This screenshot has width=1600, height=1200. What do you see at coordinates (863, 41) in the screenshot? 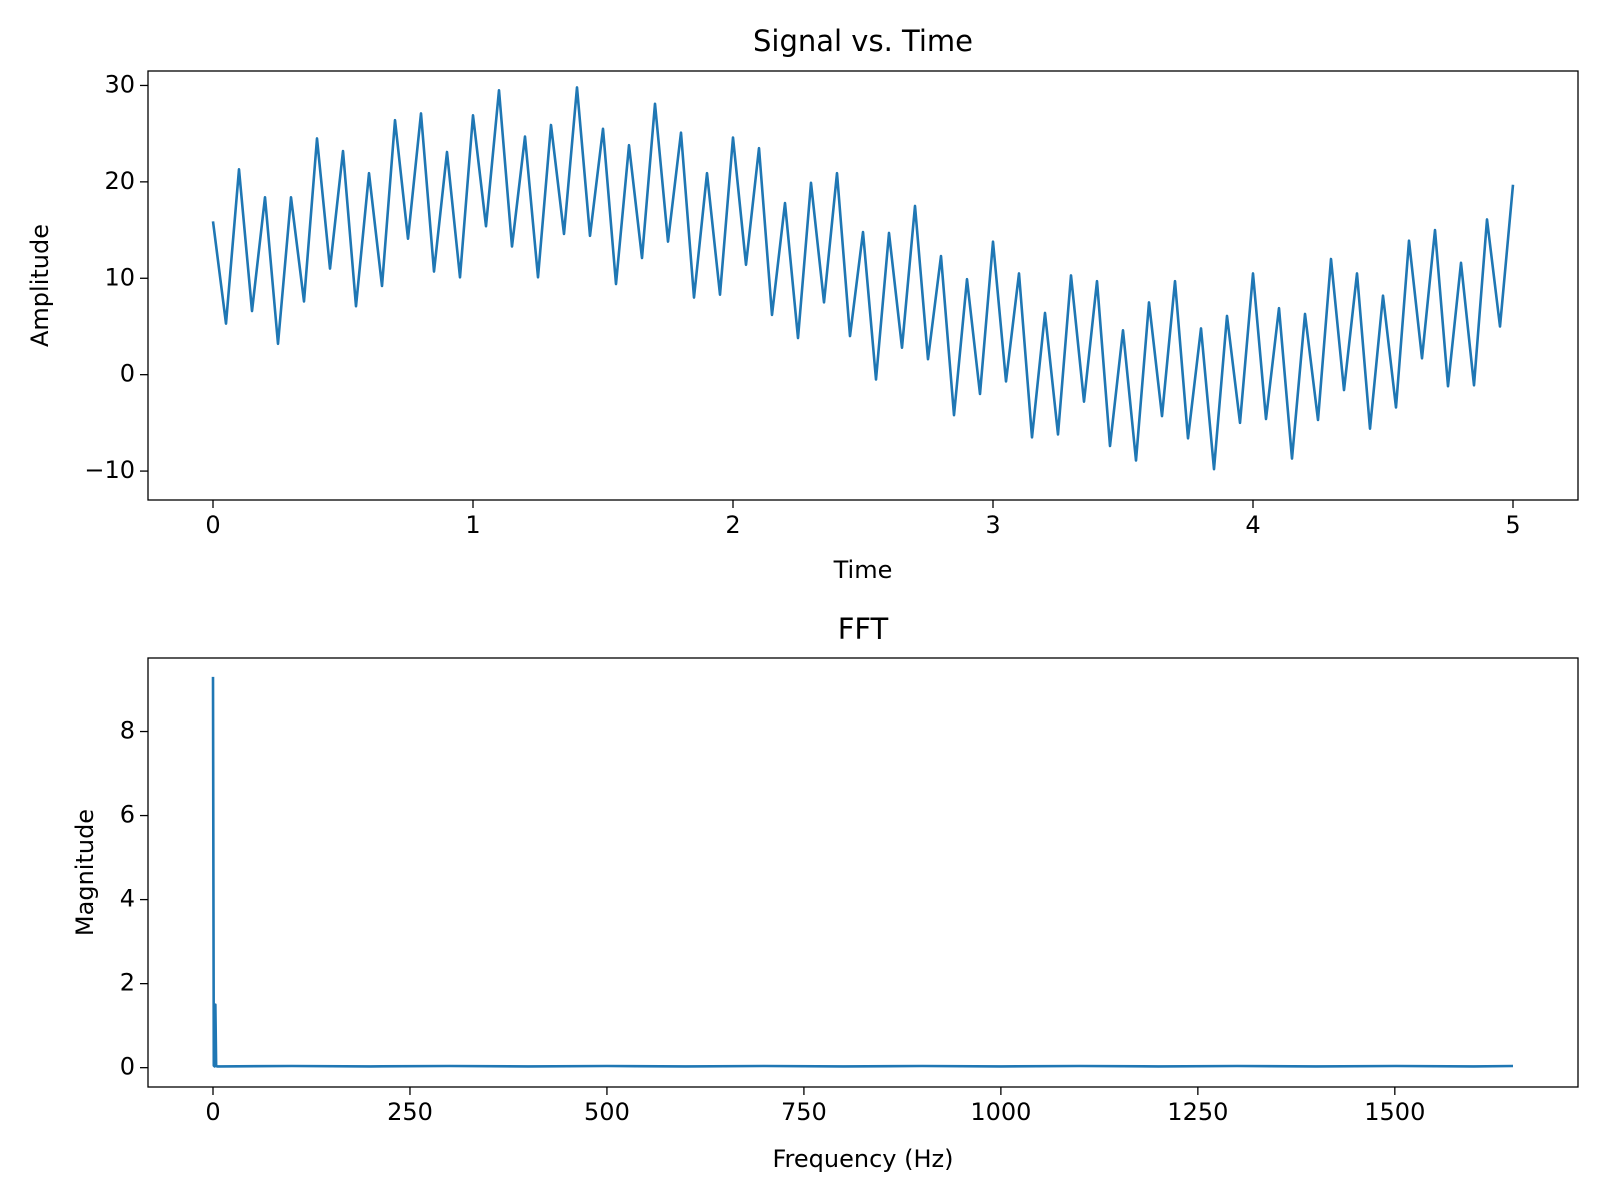
I see `chart-title: Signal vs. Time` at bounding box center [863, 41].